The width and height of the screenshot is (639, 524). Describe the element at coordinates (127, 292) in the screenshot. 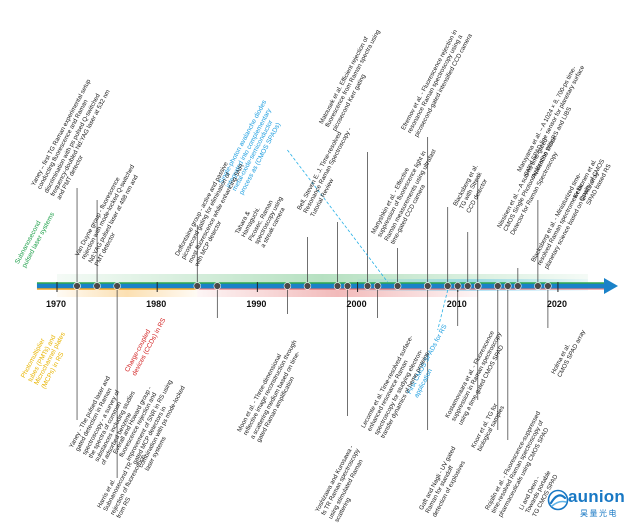

I see `band-pmt-mcp` at that location.